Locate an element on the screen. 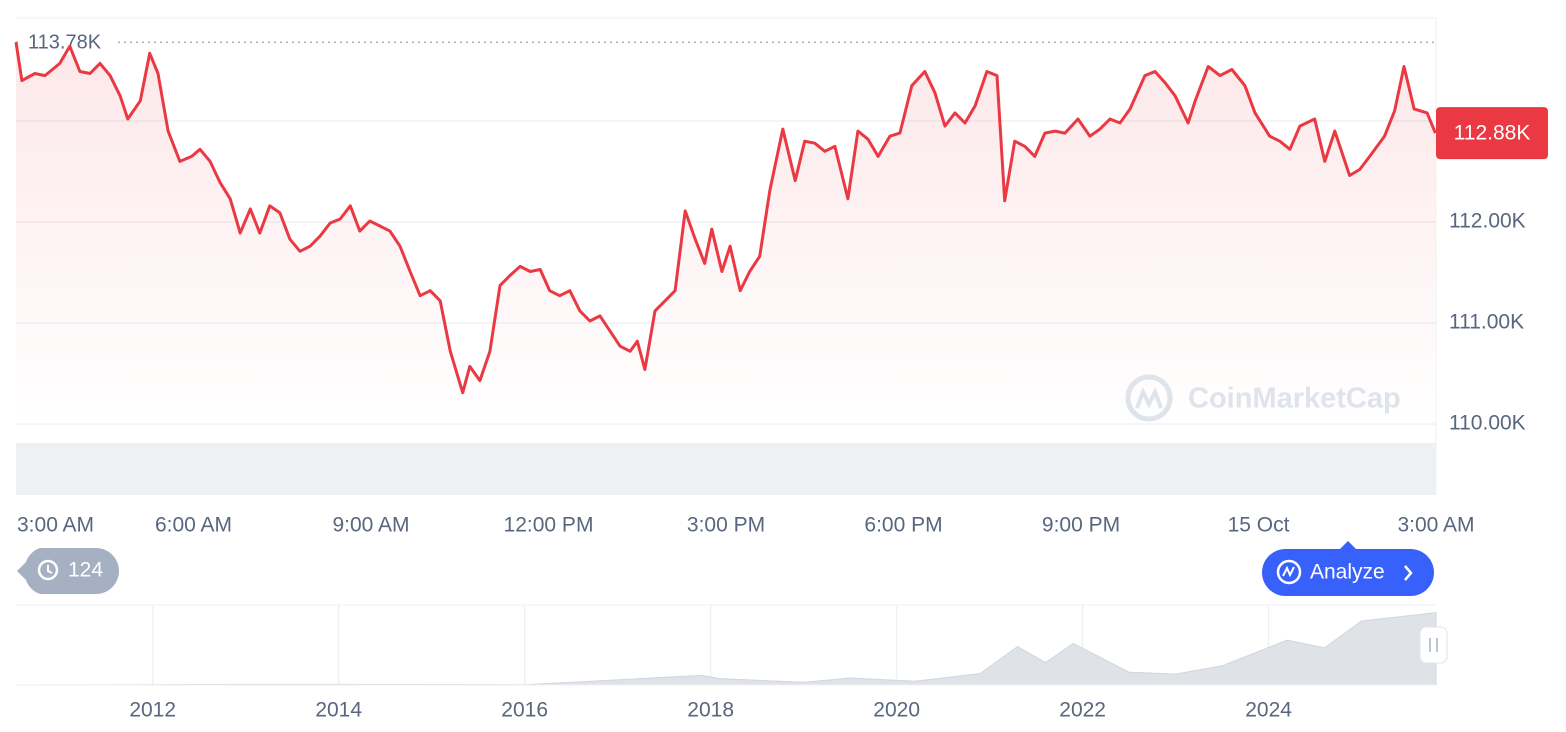 The width and height of the screenshot is (1566, 732). watermark: CoinMarketCap is located at coordinates (1263, 398).